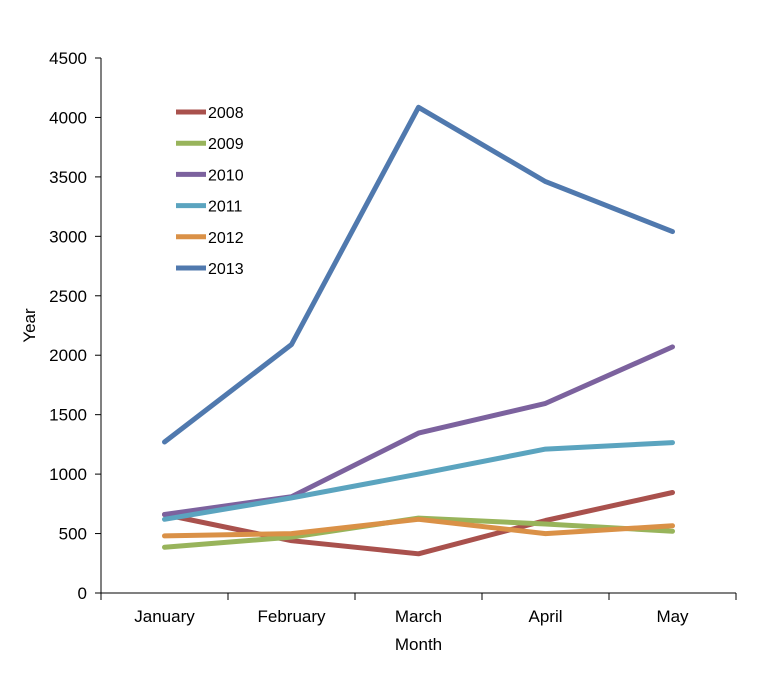 The height and width of the screenshot is (682, 782). What do you see at coordinates (226, 175) in the screenshot?
I see `legend-label: 2010` at bounding box center [226, 175].